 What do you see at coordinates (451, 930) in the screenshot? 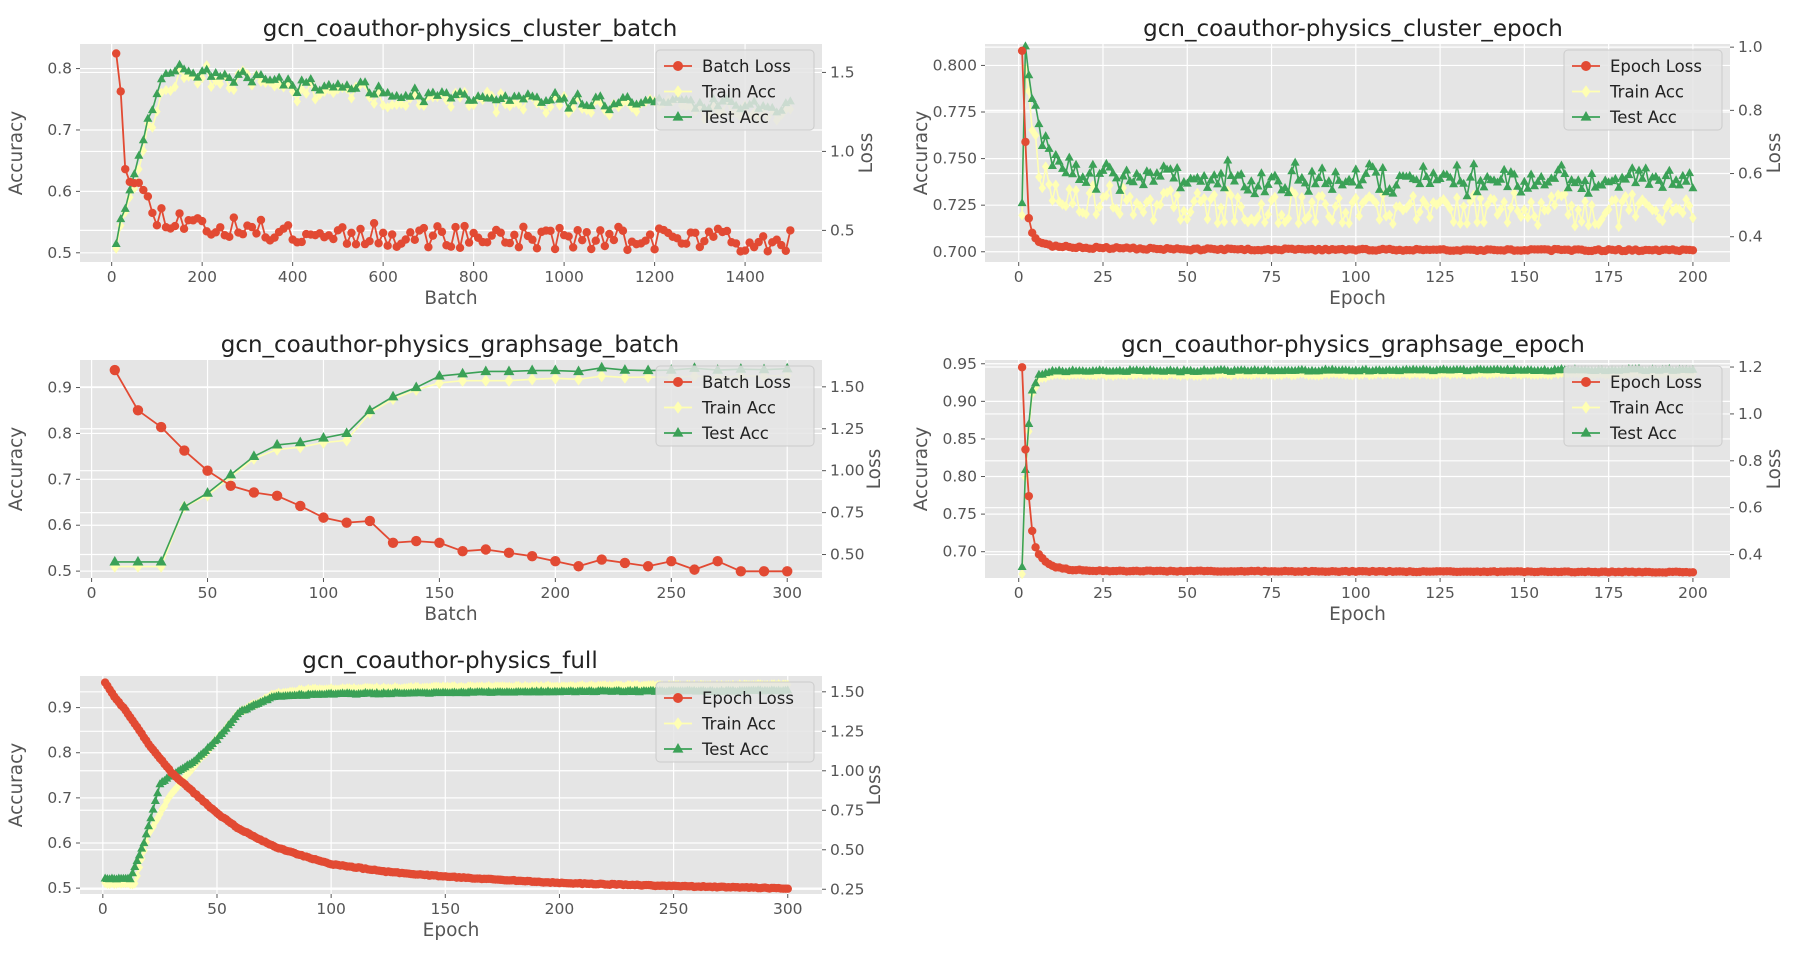
I see `x-axis-label: Epoch` at bounding box center [451, 930].